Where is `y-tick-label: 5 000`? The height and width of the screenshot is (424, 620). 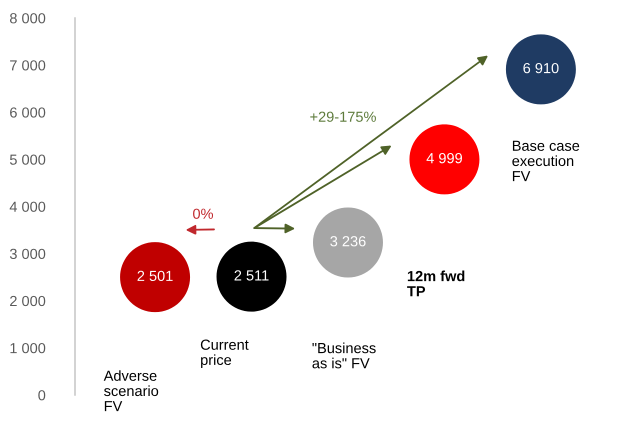 y-tick-label: 5 000 is located at coordinates (28, 159).